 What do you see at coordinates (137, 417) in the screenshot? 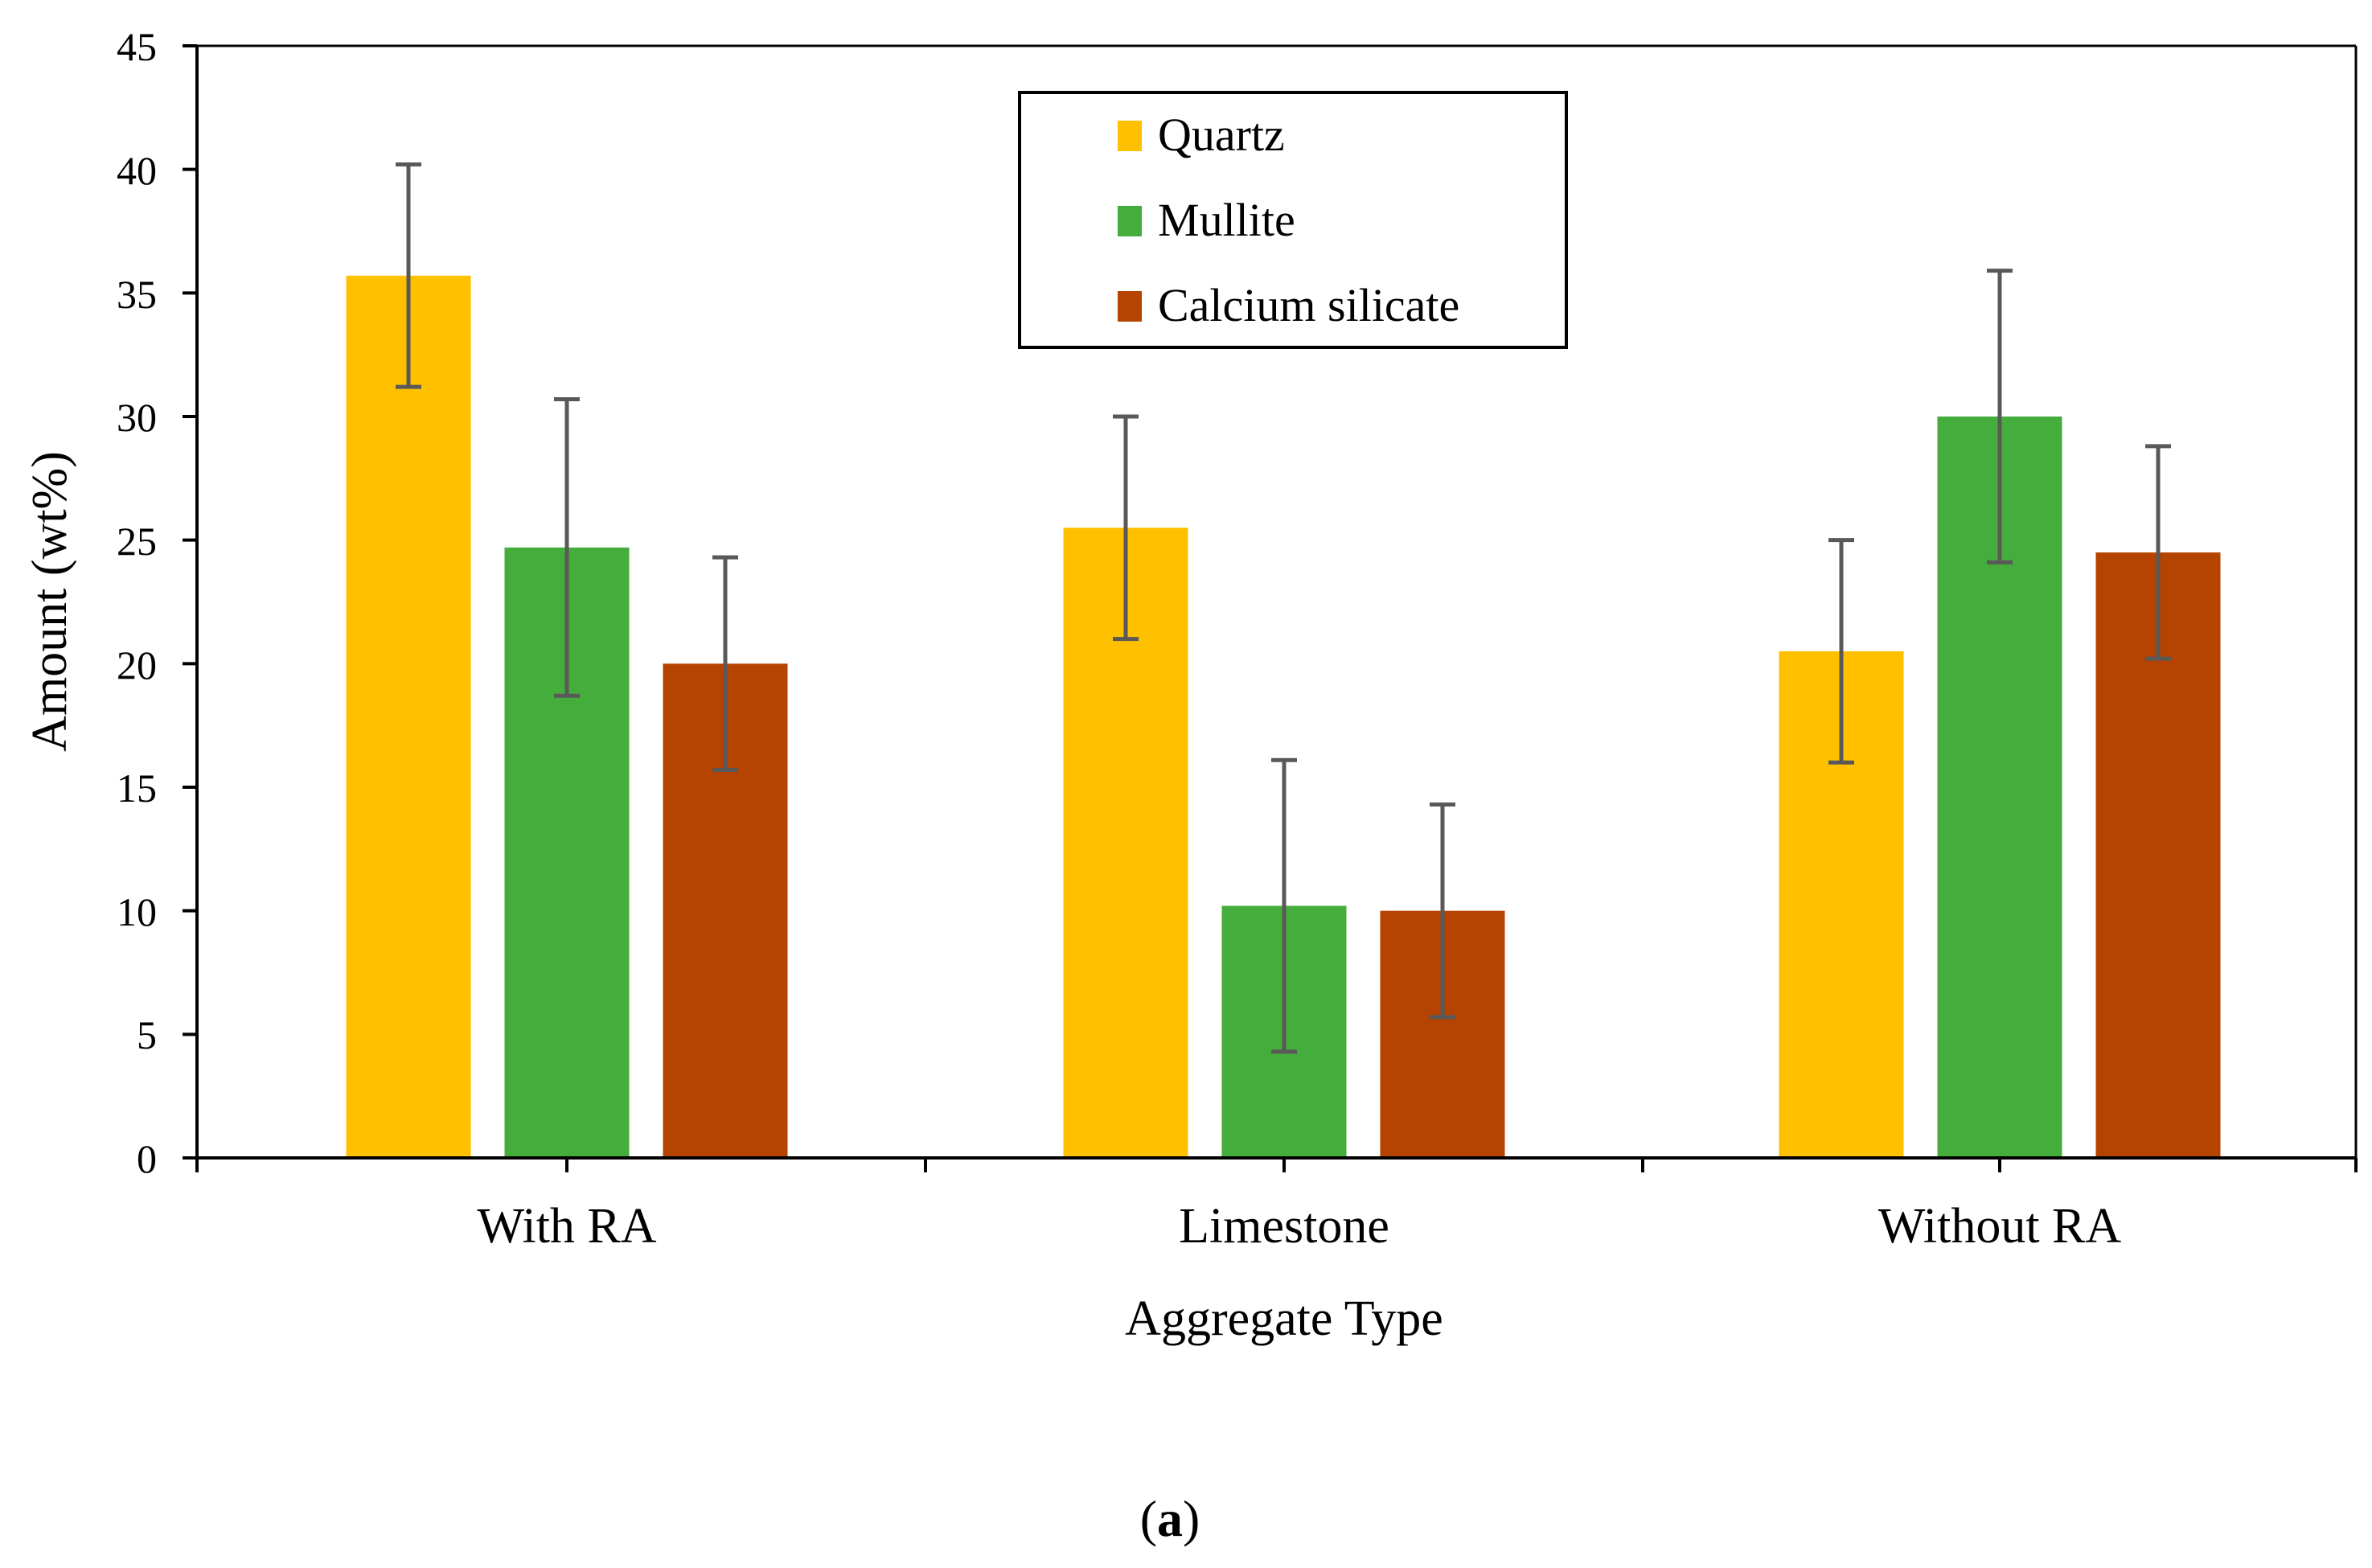
I see `y-tick-label: 30` at bounding box center [137, 417].